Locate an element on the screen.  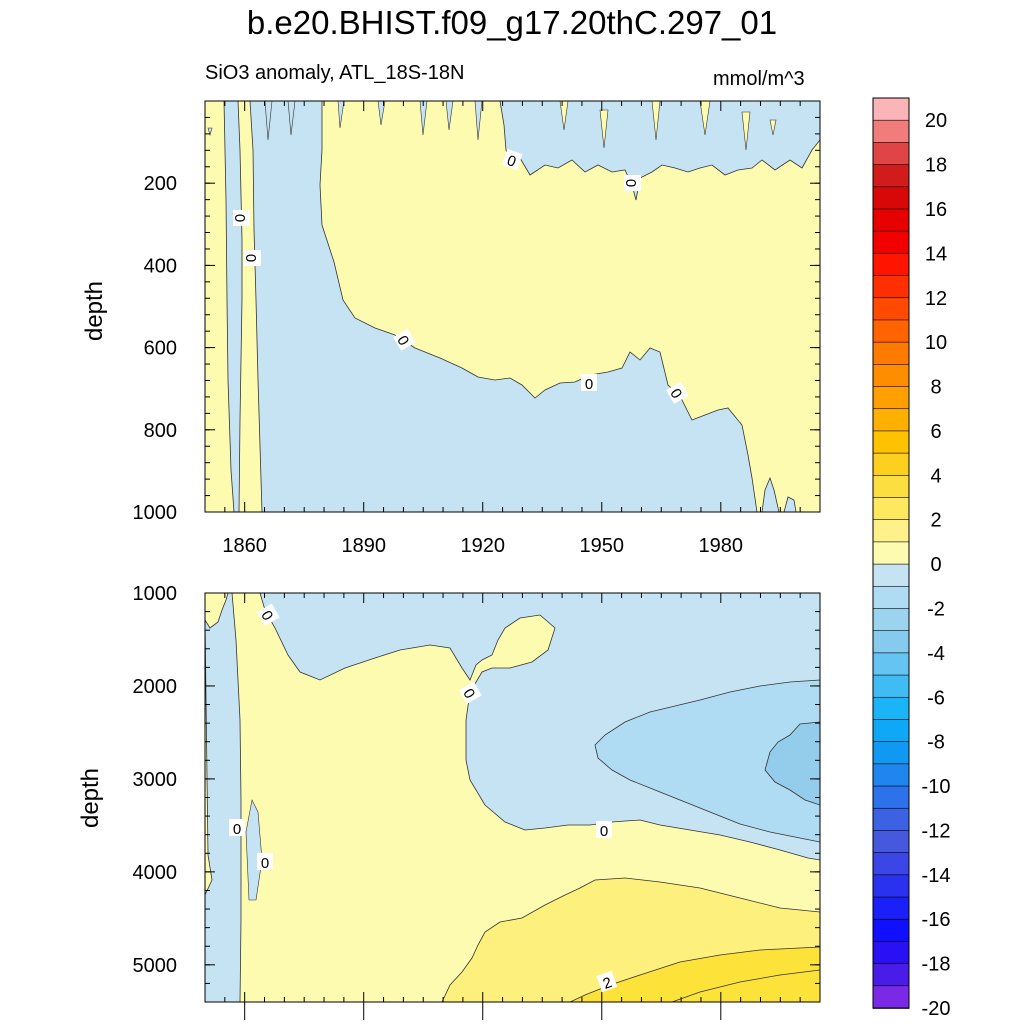
colorbar-tick-label: 6 is located at coordinates (935, 432).